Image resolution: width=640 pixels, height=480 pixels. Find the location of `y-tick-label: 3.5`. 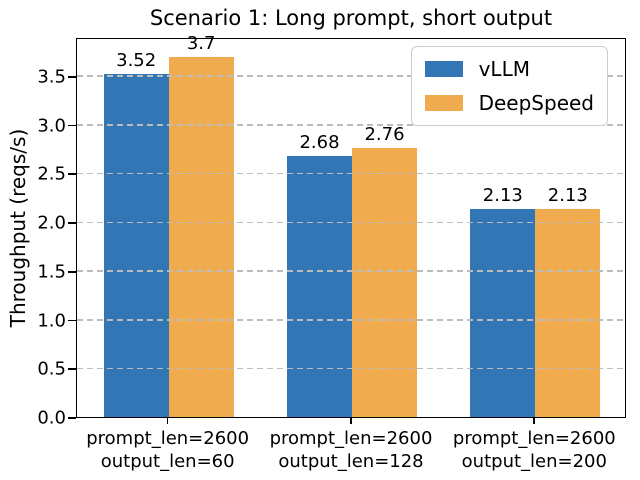

y-tick-label: 3.5 is located at coordinates (51, 77).